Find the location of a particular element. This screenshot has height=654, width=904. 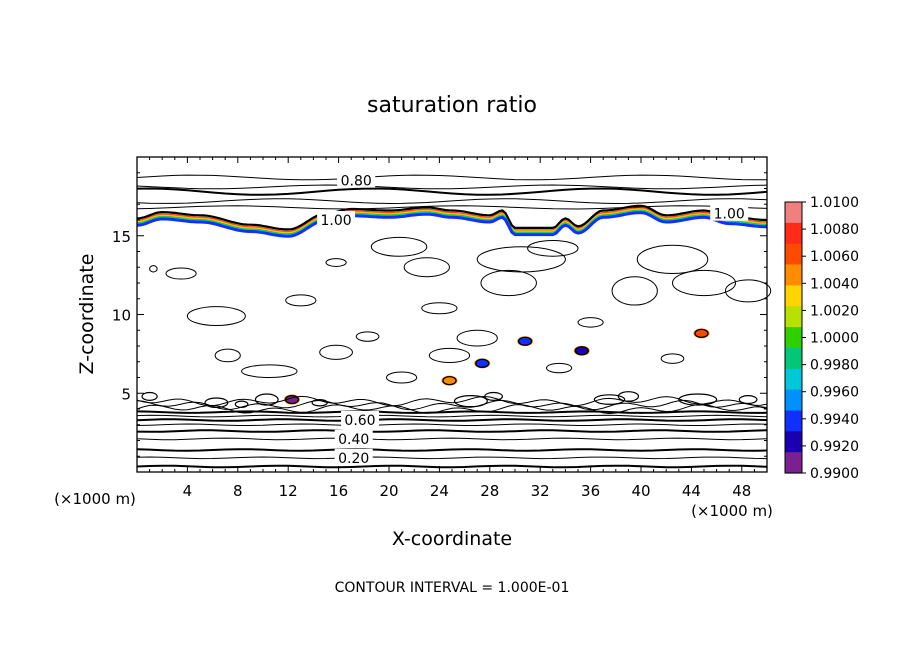

contour-label: 0.60 is located at coordinates (359, 421).